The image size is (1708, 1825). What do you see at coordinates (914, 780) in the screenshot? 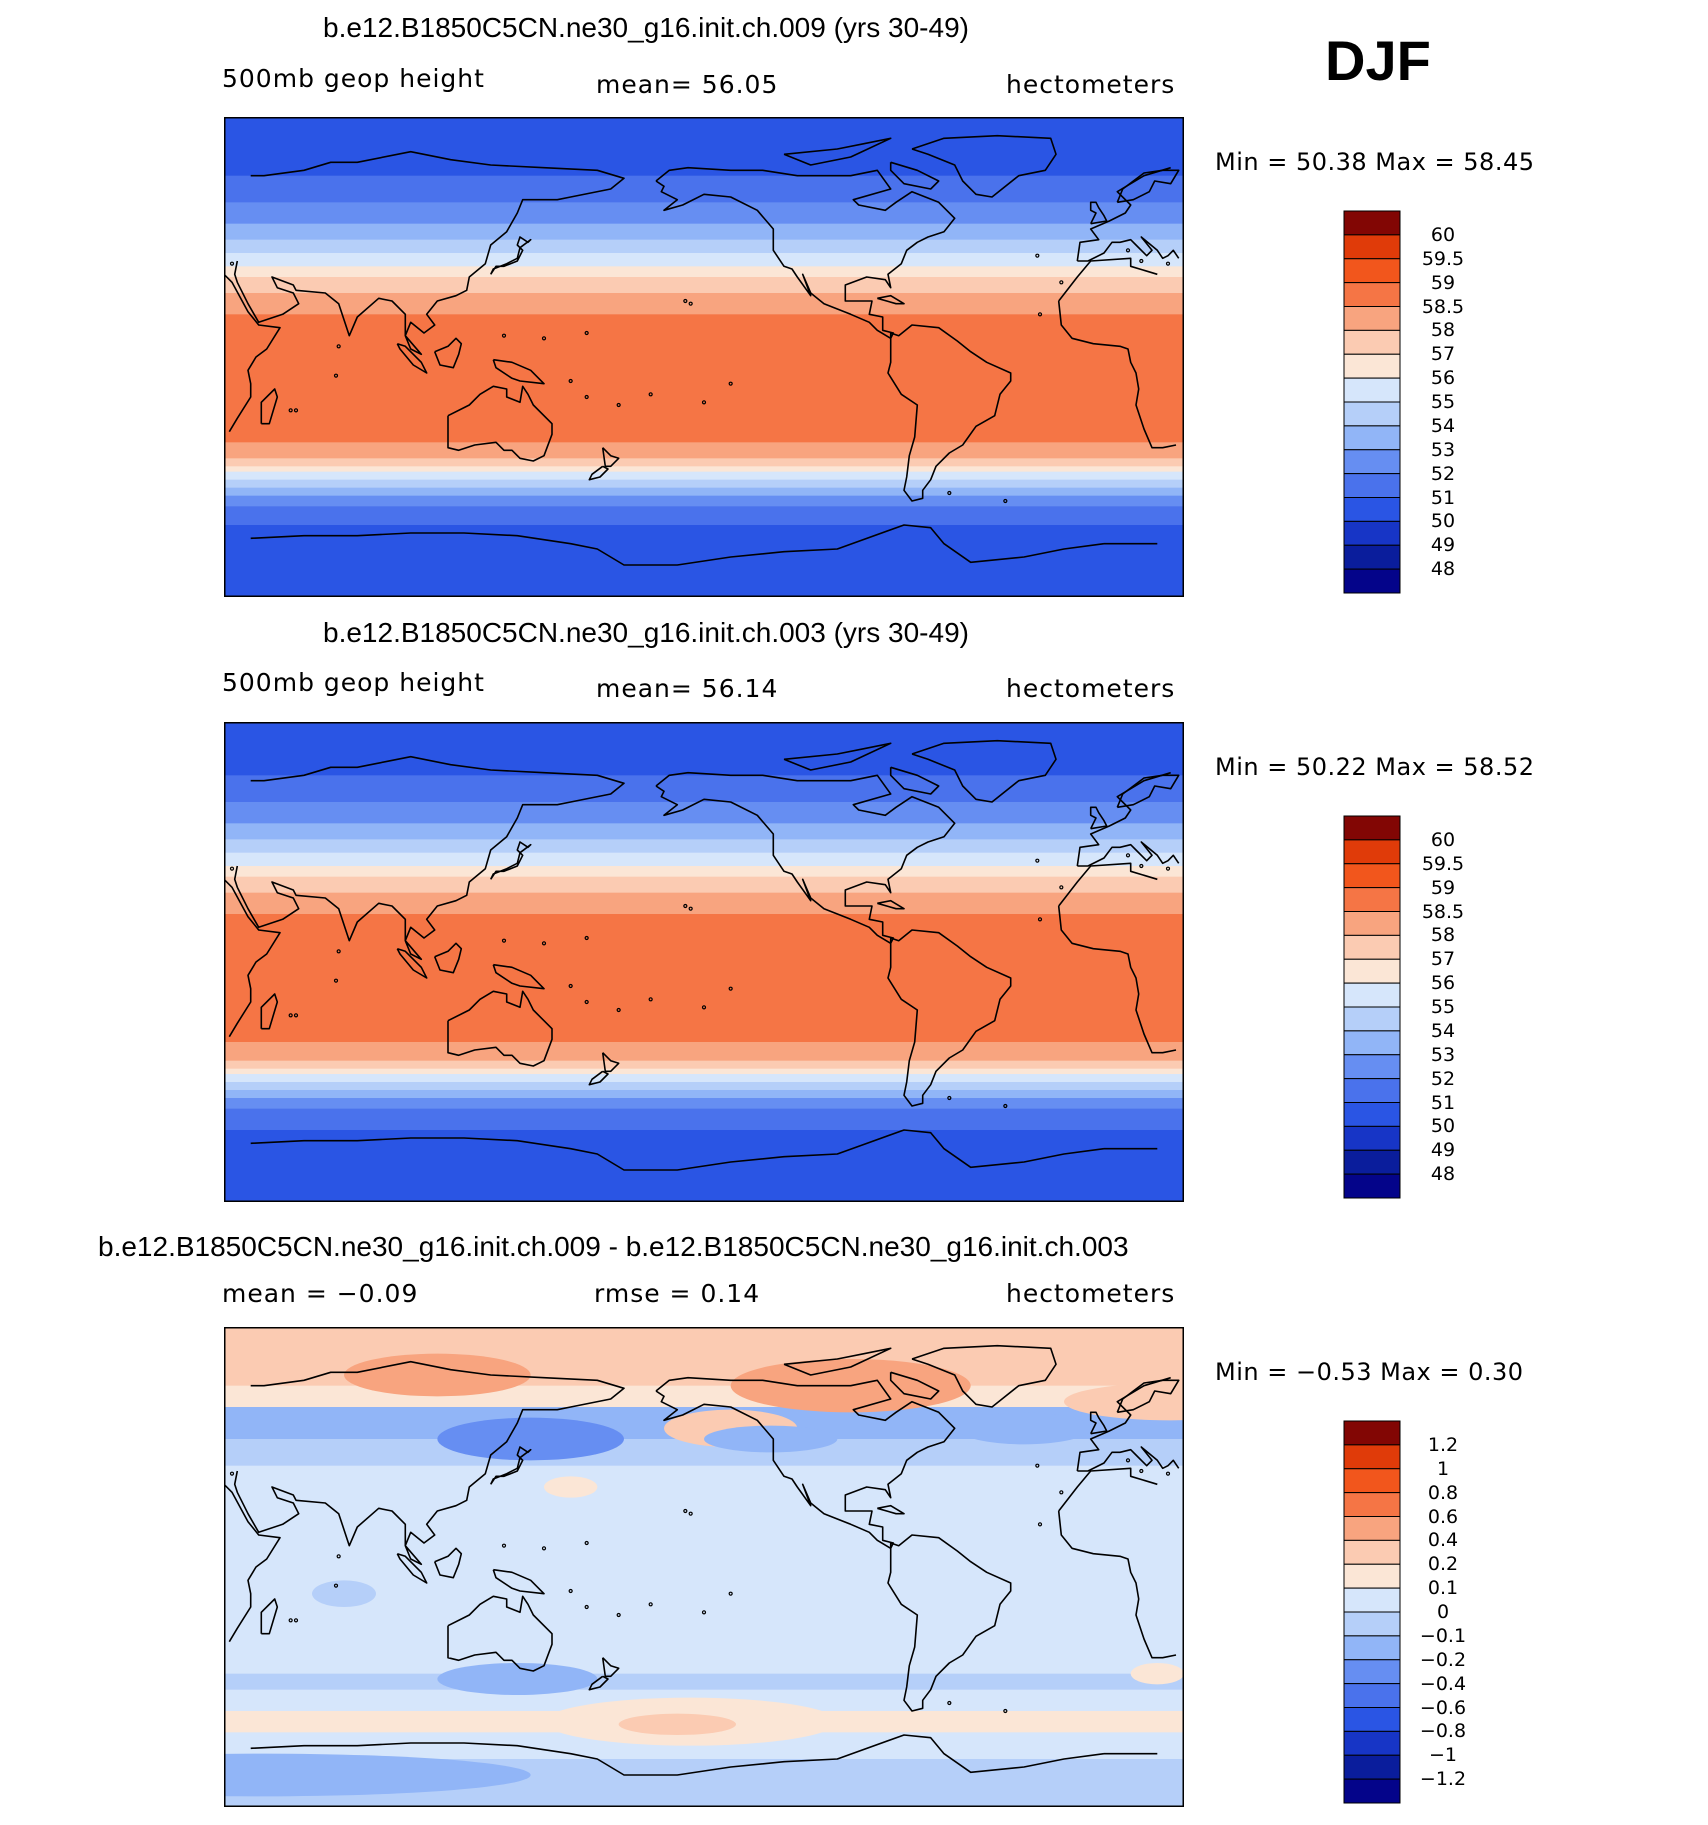
I see `coast-baffin` at bounding box center [914, 780].